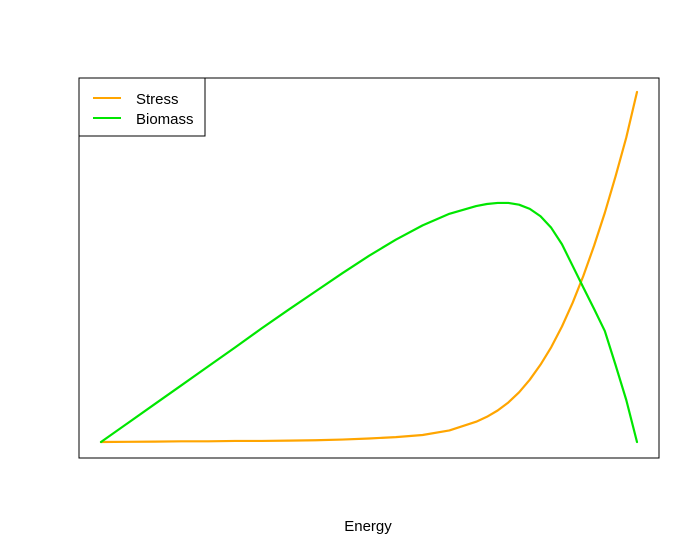 The height and width of the screenshot is (555, 699). Describe the element at coordinates (157, 99) in the screenshot. I see `legend-label-stress: Stress` at that location.